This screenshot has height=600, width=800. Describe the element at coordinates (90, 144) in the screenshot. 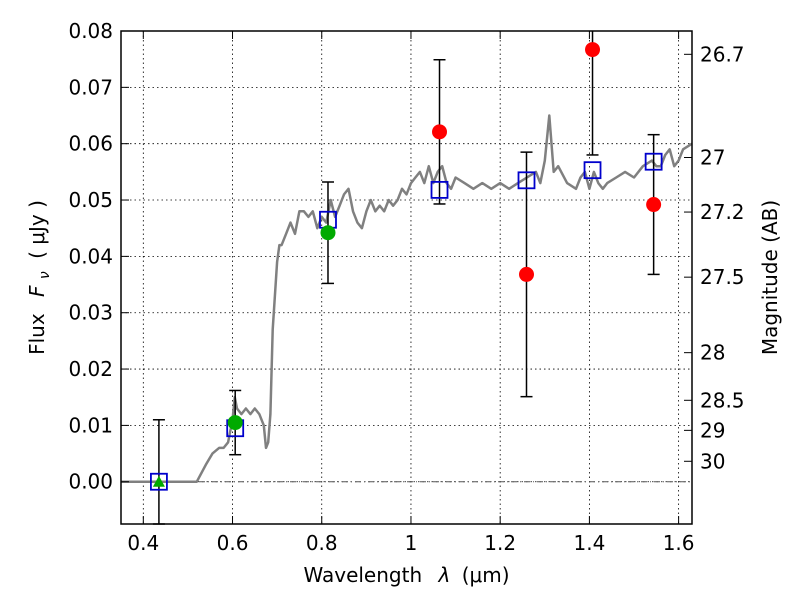

I see `y-tick-label: 0.06` at that location.